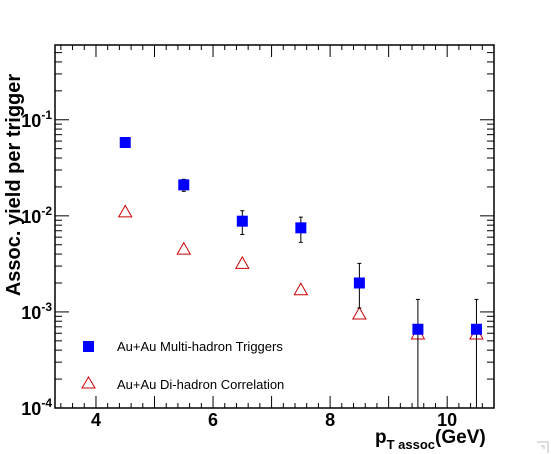 The height and width of the screenshot is (454, 551). Describe the element at coordinates (447, 420) in the screenshot. I see `x-tick-label: 10` at that location.